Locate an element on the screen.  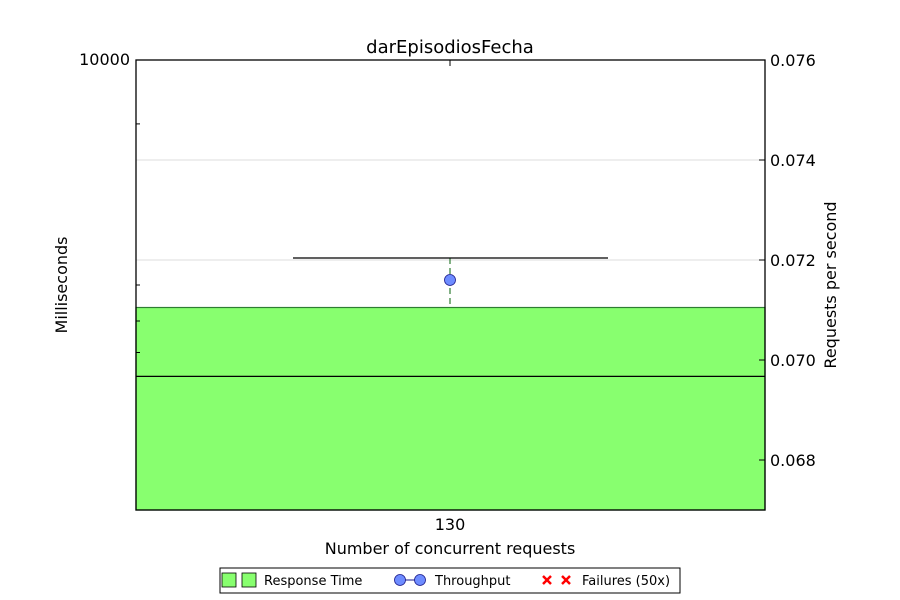
right-tick-label: 0.074 is located at coordinates (793, 160).